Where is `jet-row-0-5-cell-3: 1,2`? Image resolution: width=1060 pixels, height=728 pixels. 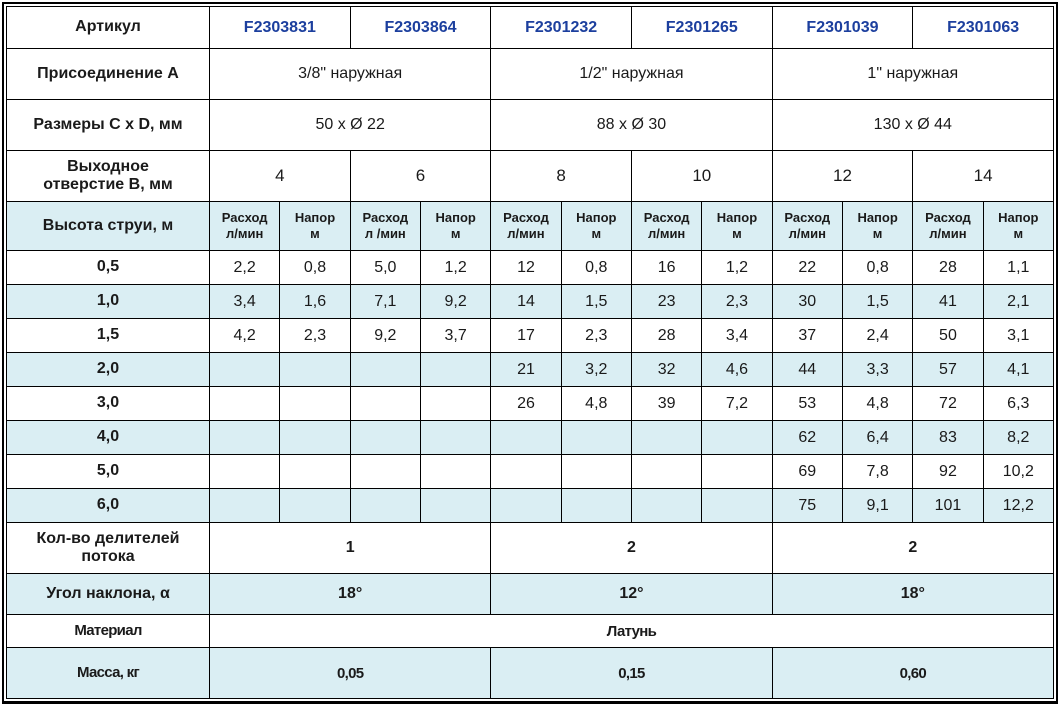
jet-row-0-5-cell-3: 1,2 is located at coordinates (455, 267).